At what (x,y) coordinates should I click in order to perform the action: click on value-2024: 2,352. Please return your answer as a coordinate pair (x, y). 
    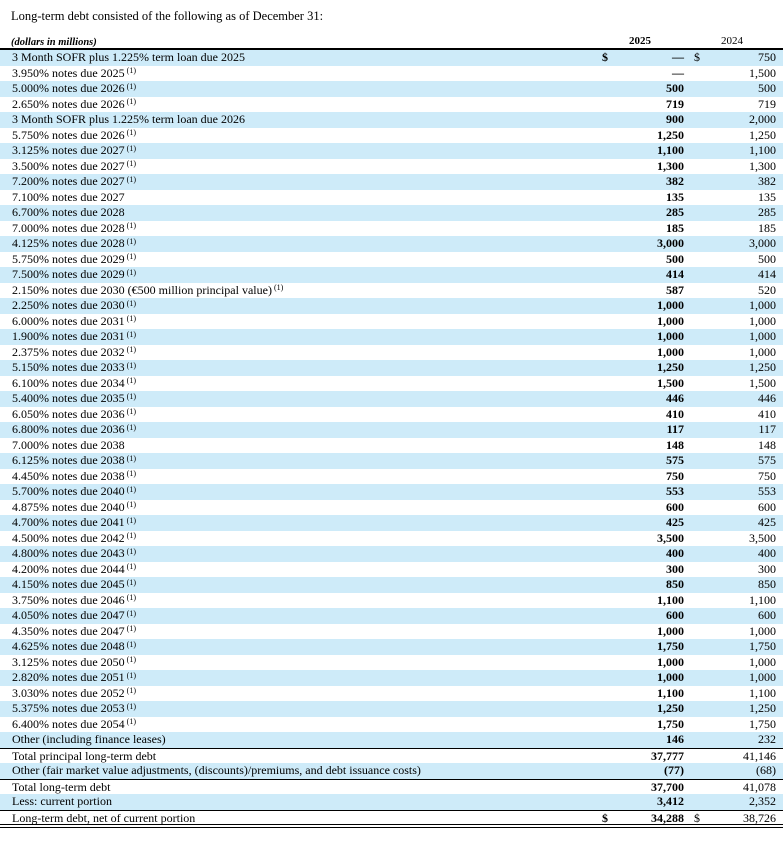
    Looking at the image, I should click on (732, 802).